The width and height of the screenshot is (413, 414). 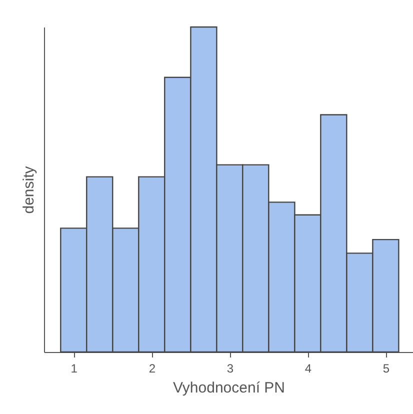 I want to click on x-axis-title: Vyhodnocení PN, so click(x=229, y=388).